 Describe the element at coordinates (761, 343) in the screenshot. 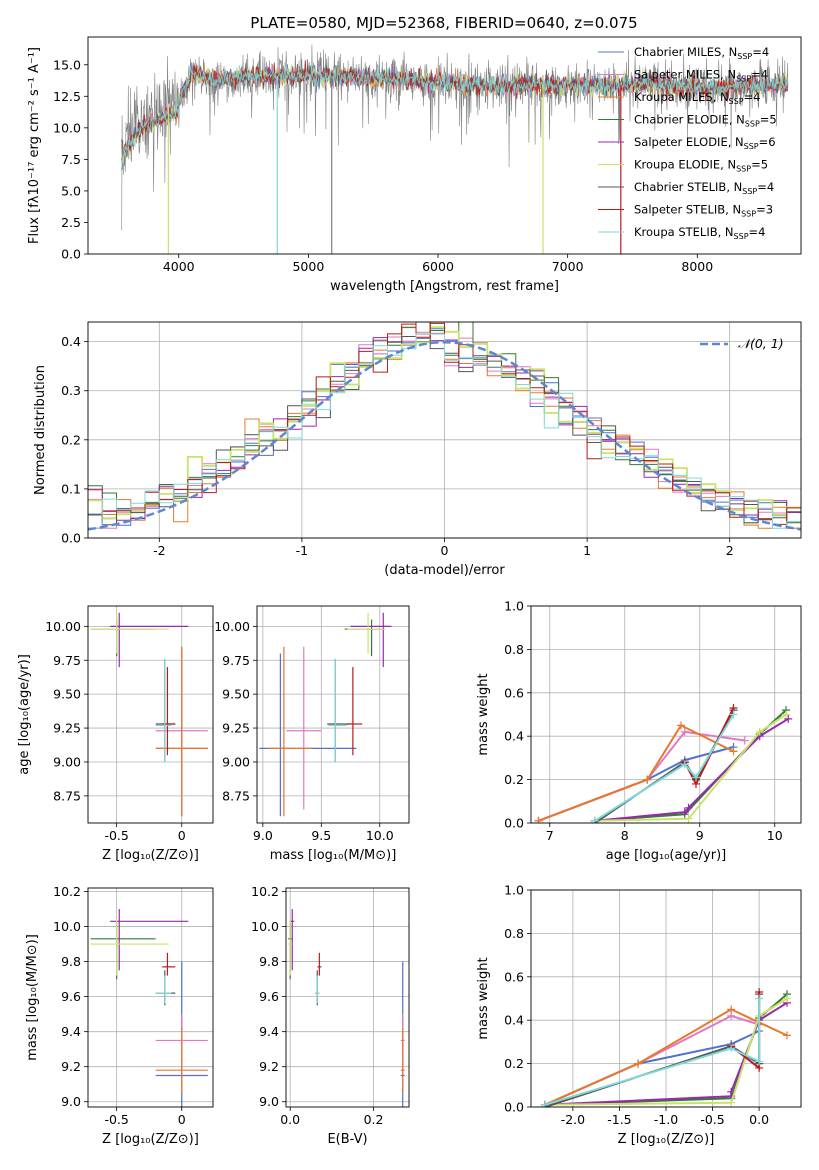

I see `legend-entry: 𝒩(0, 1)` at that location.